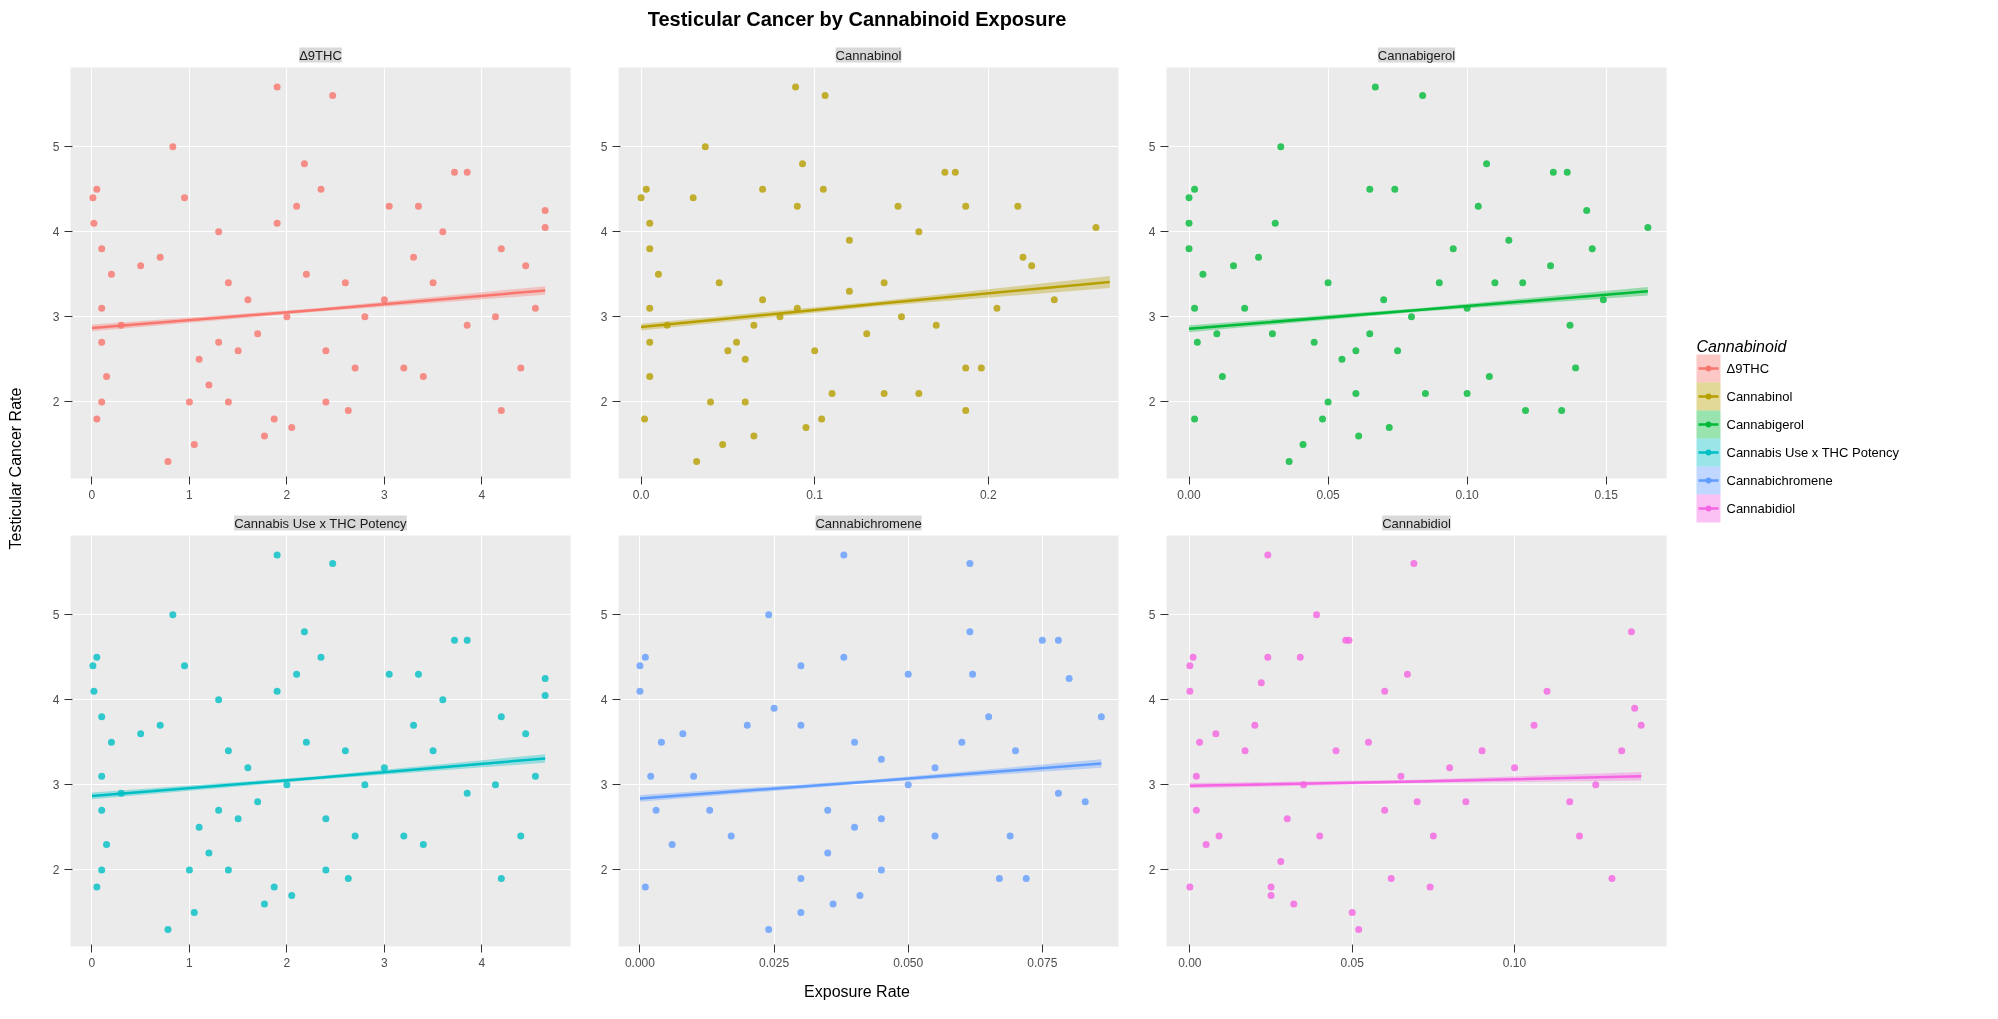  I want to click on legend-label: Cannabidiol, so click(1761, 508).